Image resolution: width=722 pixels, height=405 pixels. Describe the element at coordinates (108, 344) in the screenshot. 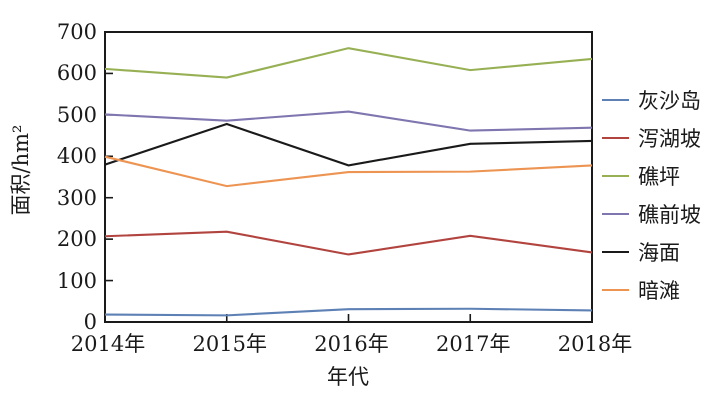

I see `x-tick-label-2014年: 2014年` at that location.